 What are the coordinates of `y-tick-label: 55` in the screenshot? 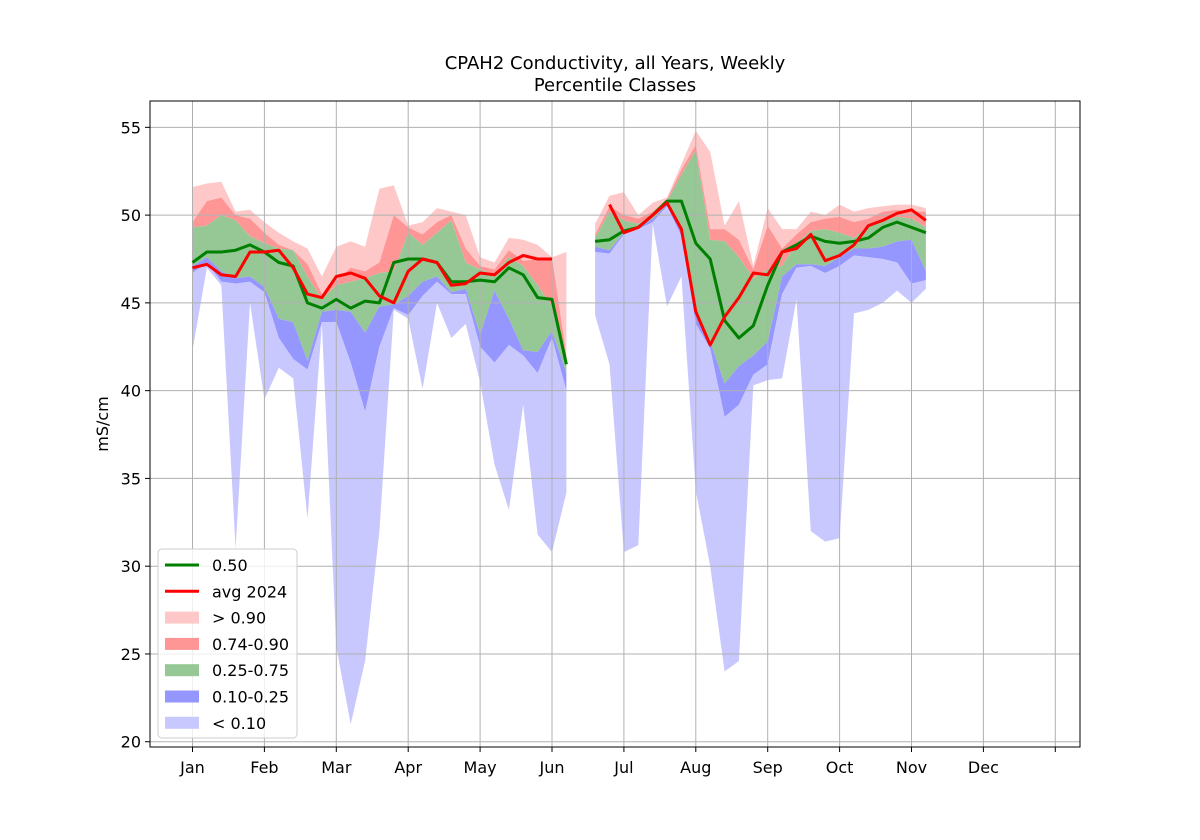 It's located at (131, 127).